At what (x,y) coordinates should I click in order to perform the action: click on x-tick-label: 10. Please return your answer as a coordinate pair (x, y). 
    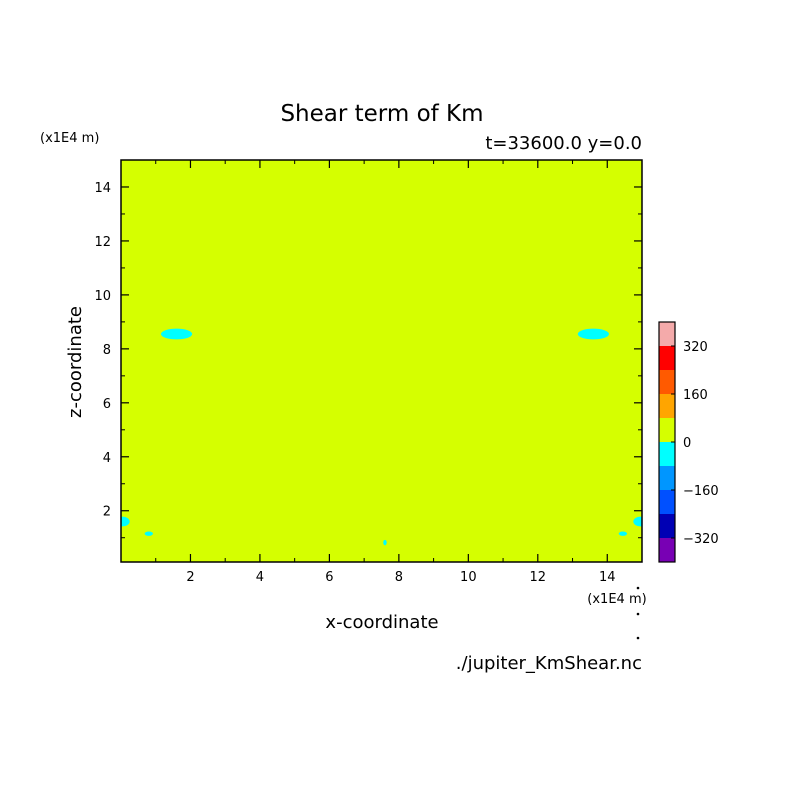
    Looking at the image, I should click on (468, 577).